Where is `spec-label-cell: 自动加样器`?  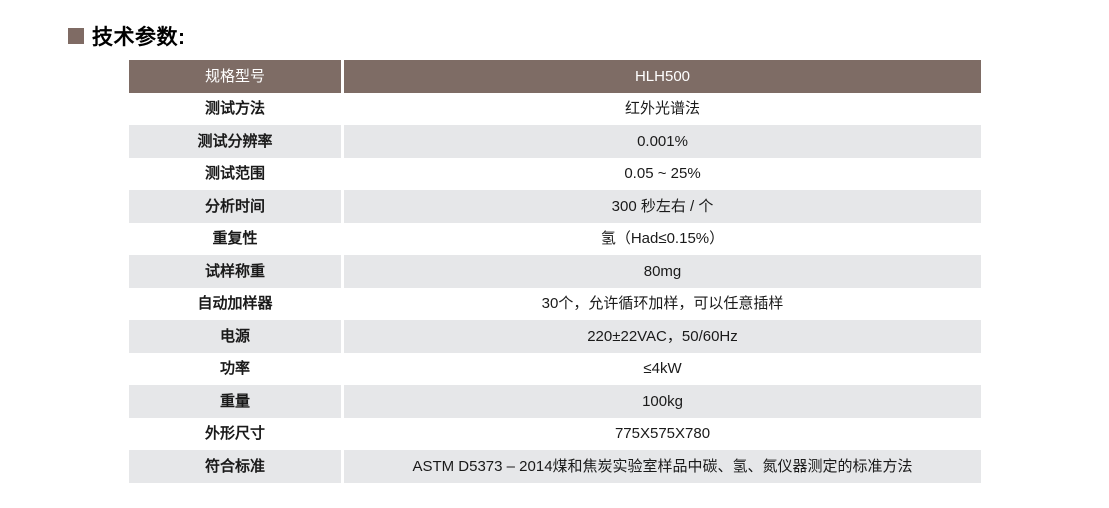
spec-label-cell: 自动加样器 is located at coordinates (235, 303).